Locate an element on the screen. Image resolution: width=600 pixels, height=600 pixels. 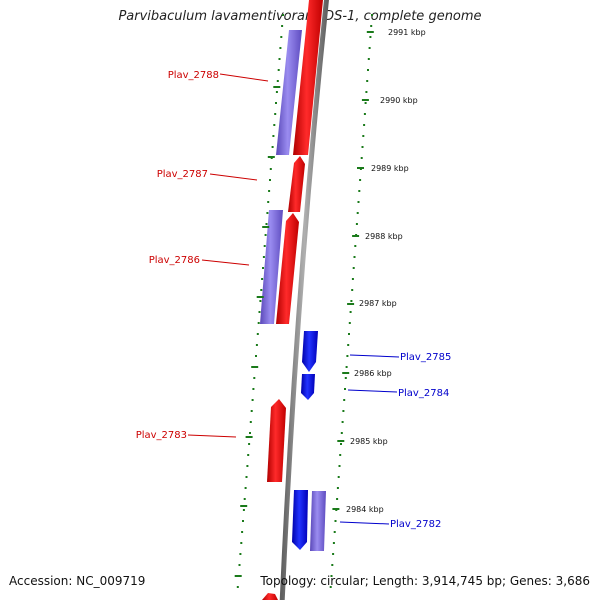
scale-label: 2985 kbp is located at coordinates (369, 441).